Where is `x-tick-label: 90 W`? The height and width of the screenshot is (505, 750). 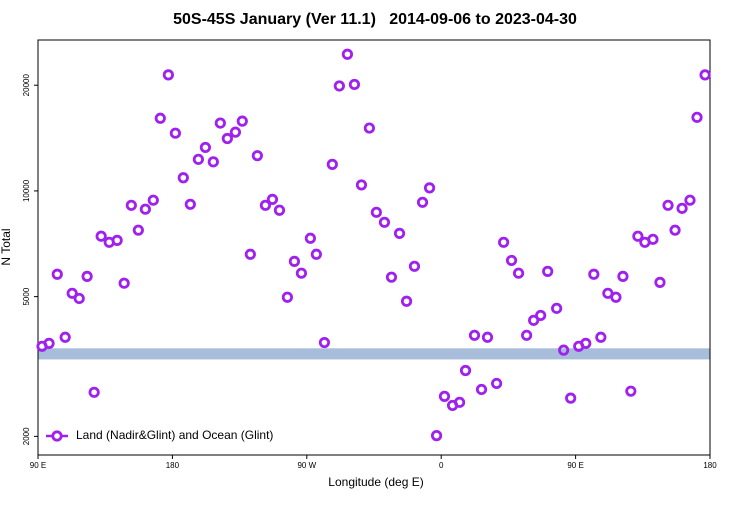 x-tick-label: 90 W is located at coordinates (306, 465).